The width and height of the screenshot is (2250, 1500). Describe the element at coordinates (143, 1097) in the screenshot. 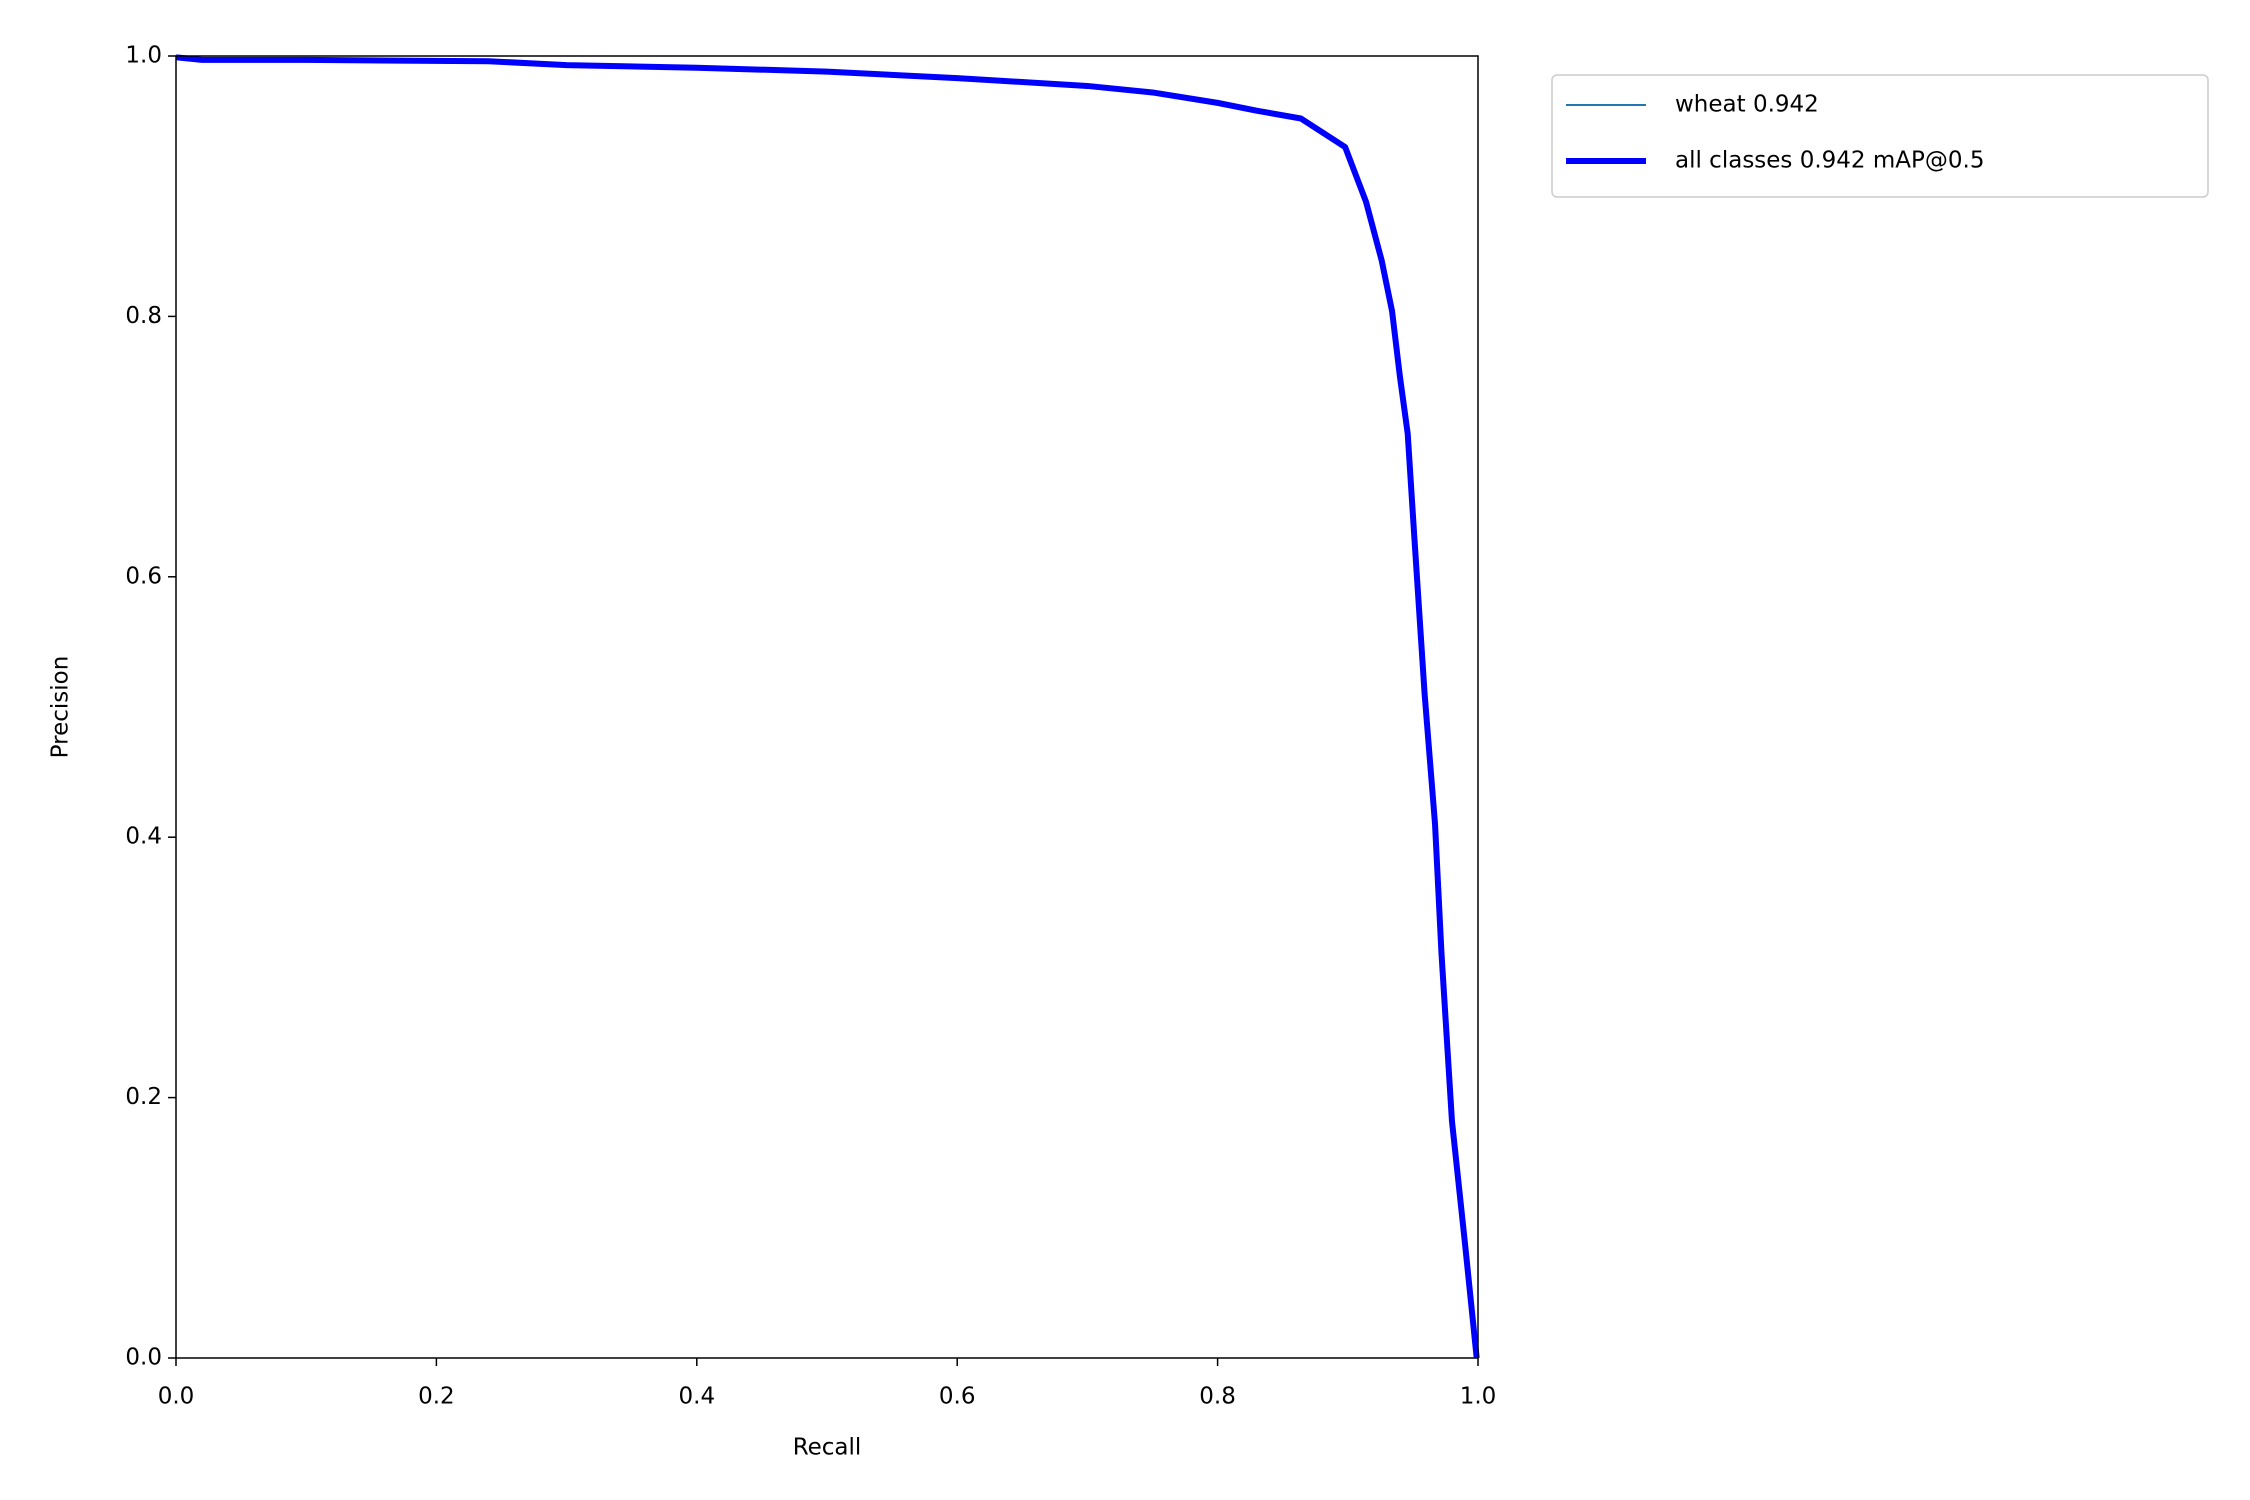

I see `y-tick-label: 0.2` at that location.